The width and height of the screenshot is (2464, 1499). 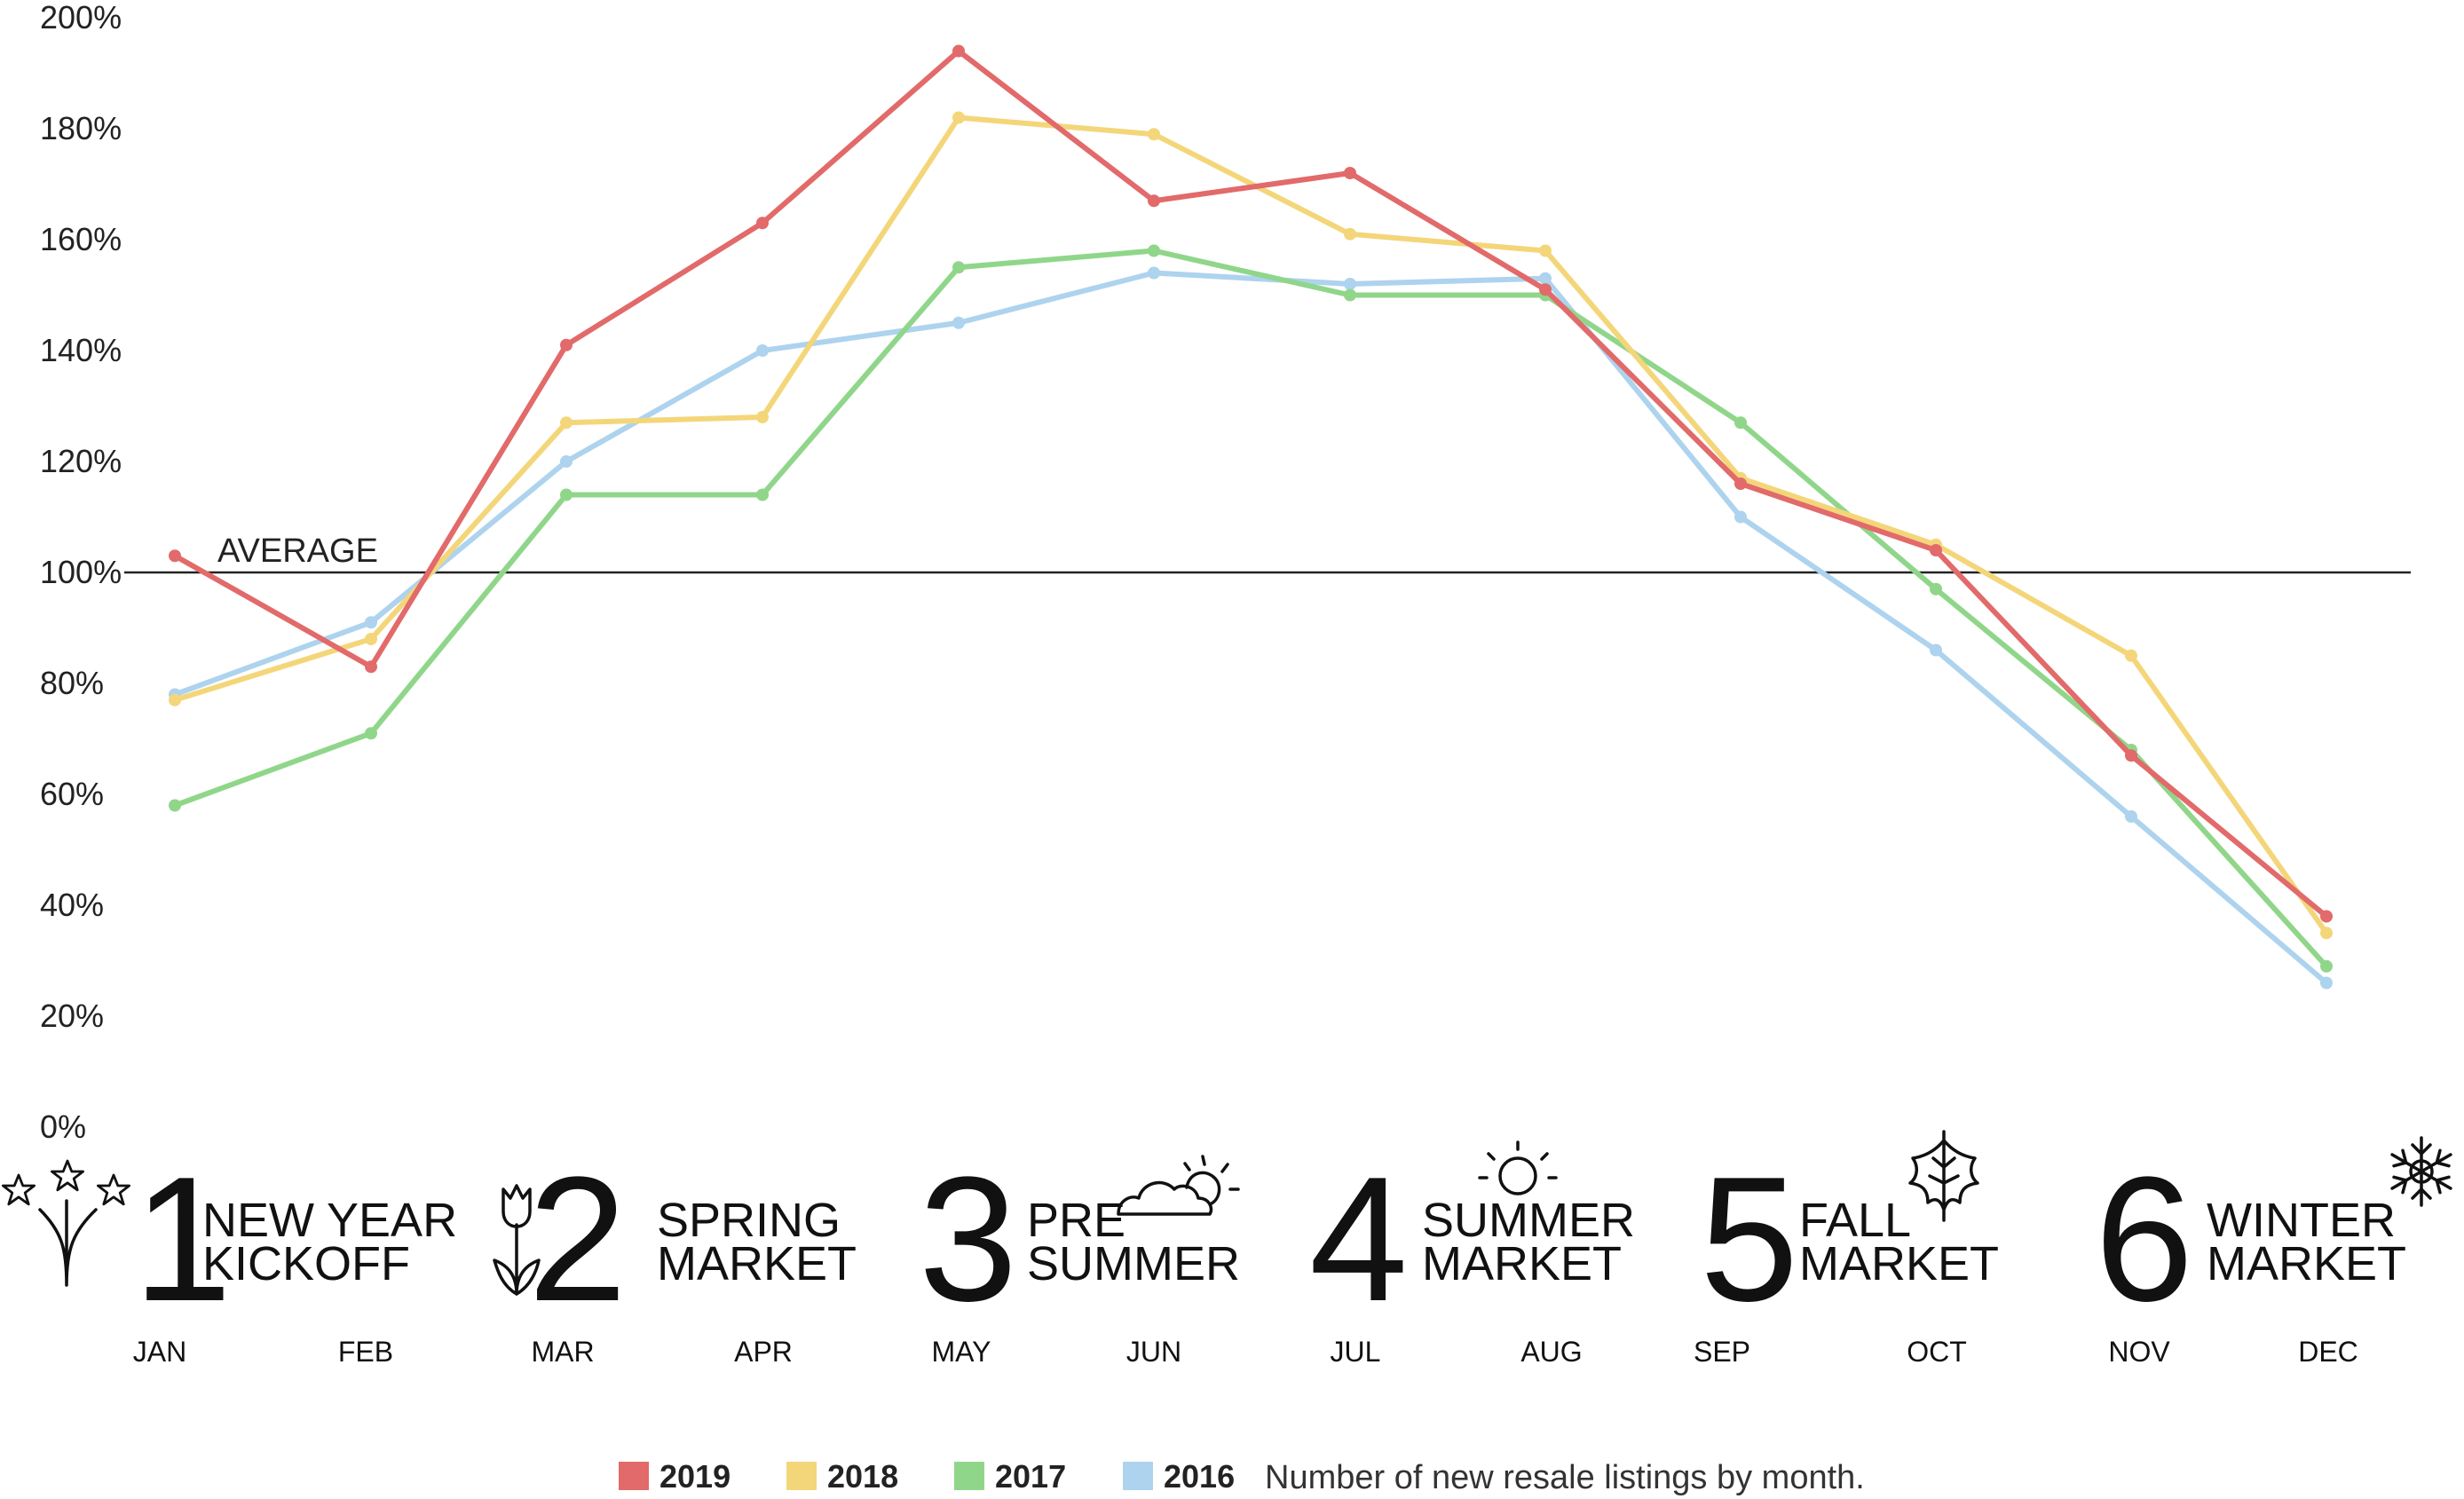 I want to click on legend-label: 2016, so click(x=1199, y=1476).